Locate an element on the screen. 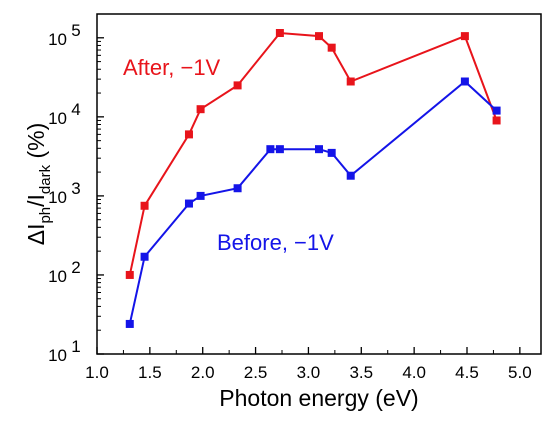 This screenshot has height=421, width=550. y-axis-title-prefix: ΔI is located at coordinates (36, 235).